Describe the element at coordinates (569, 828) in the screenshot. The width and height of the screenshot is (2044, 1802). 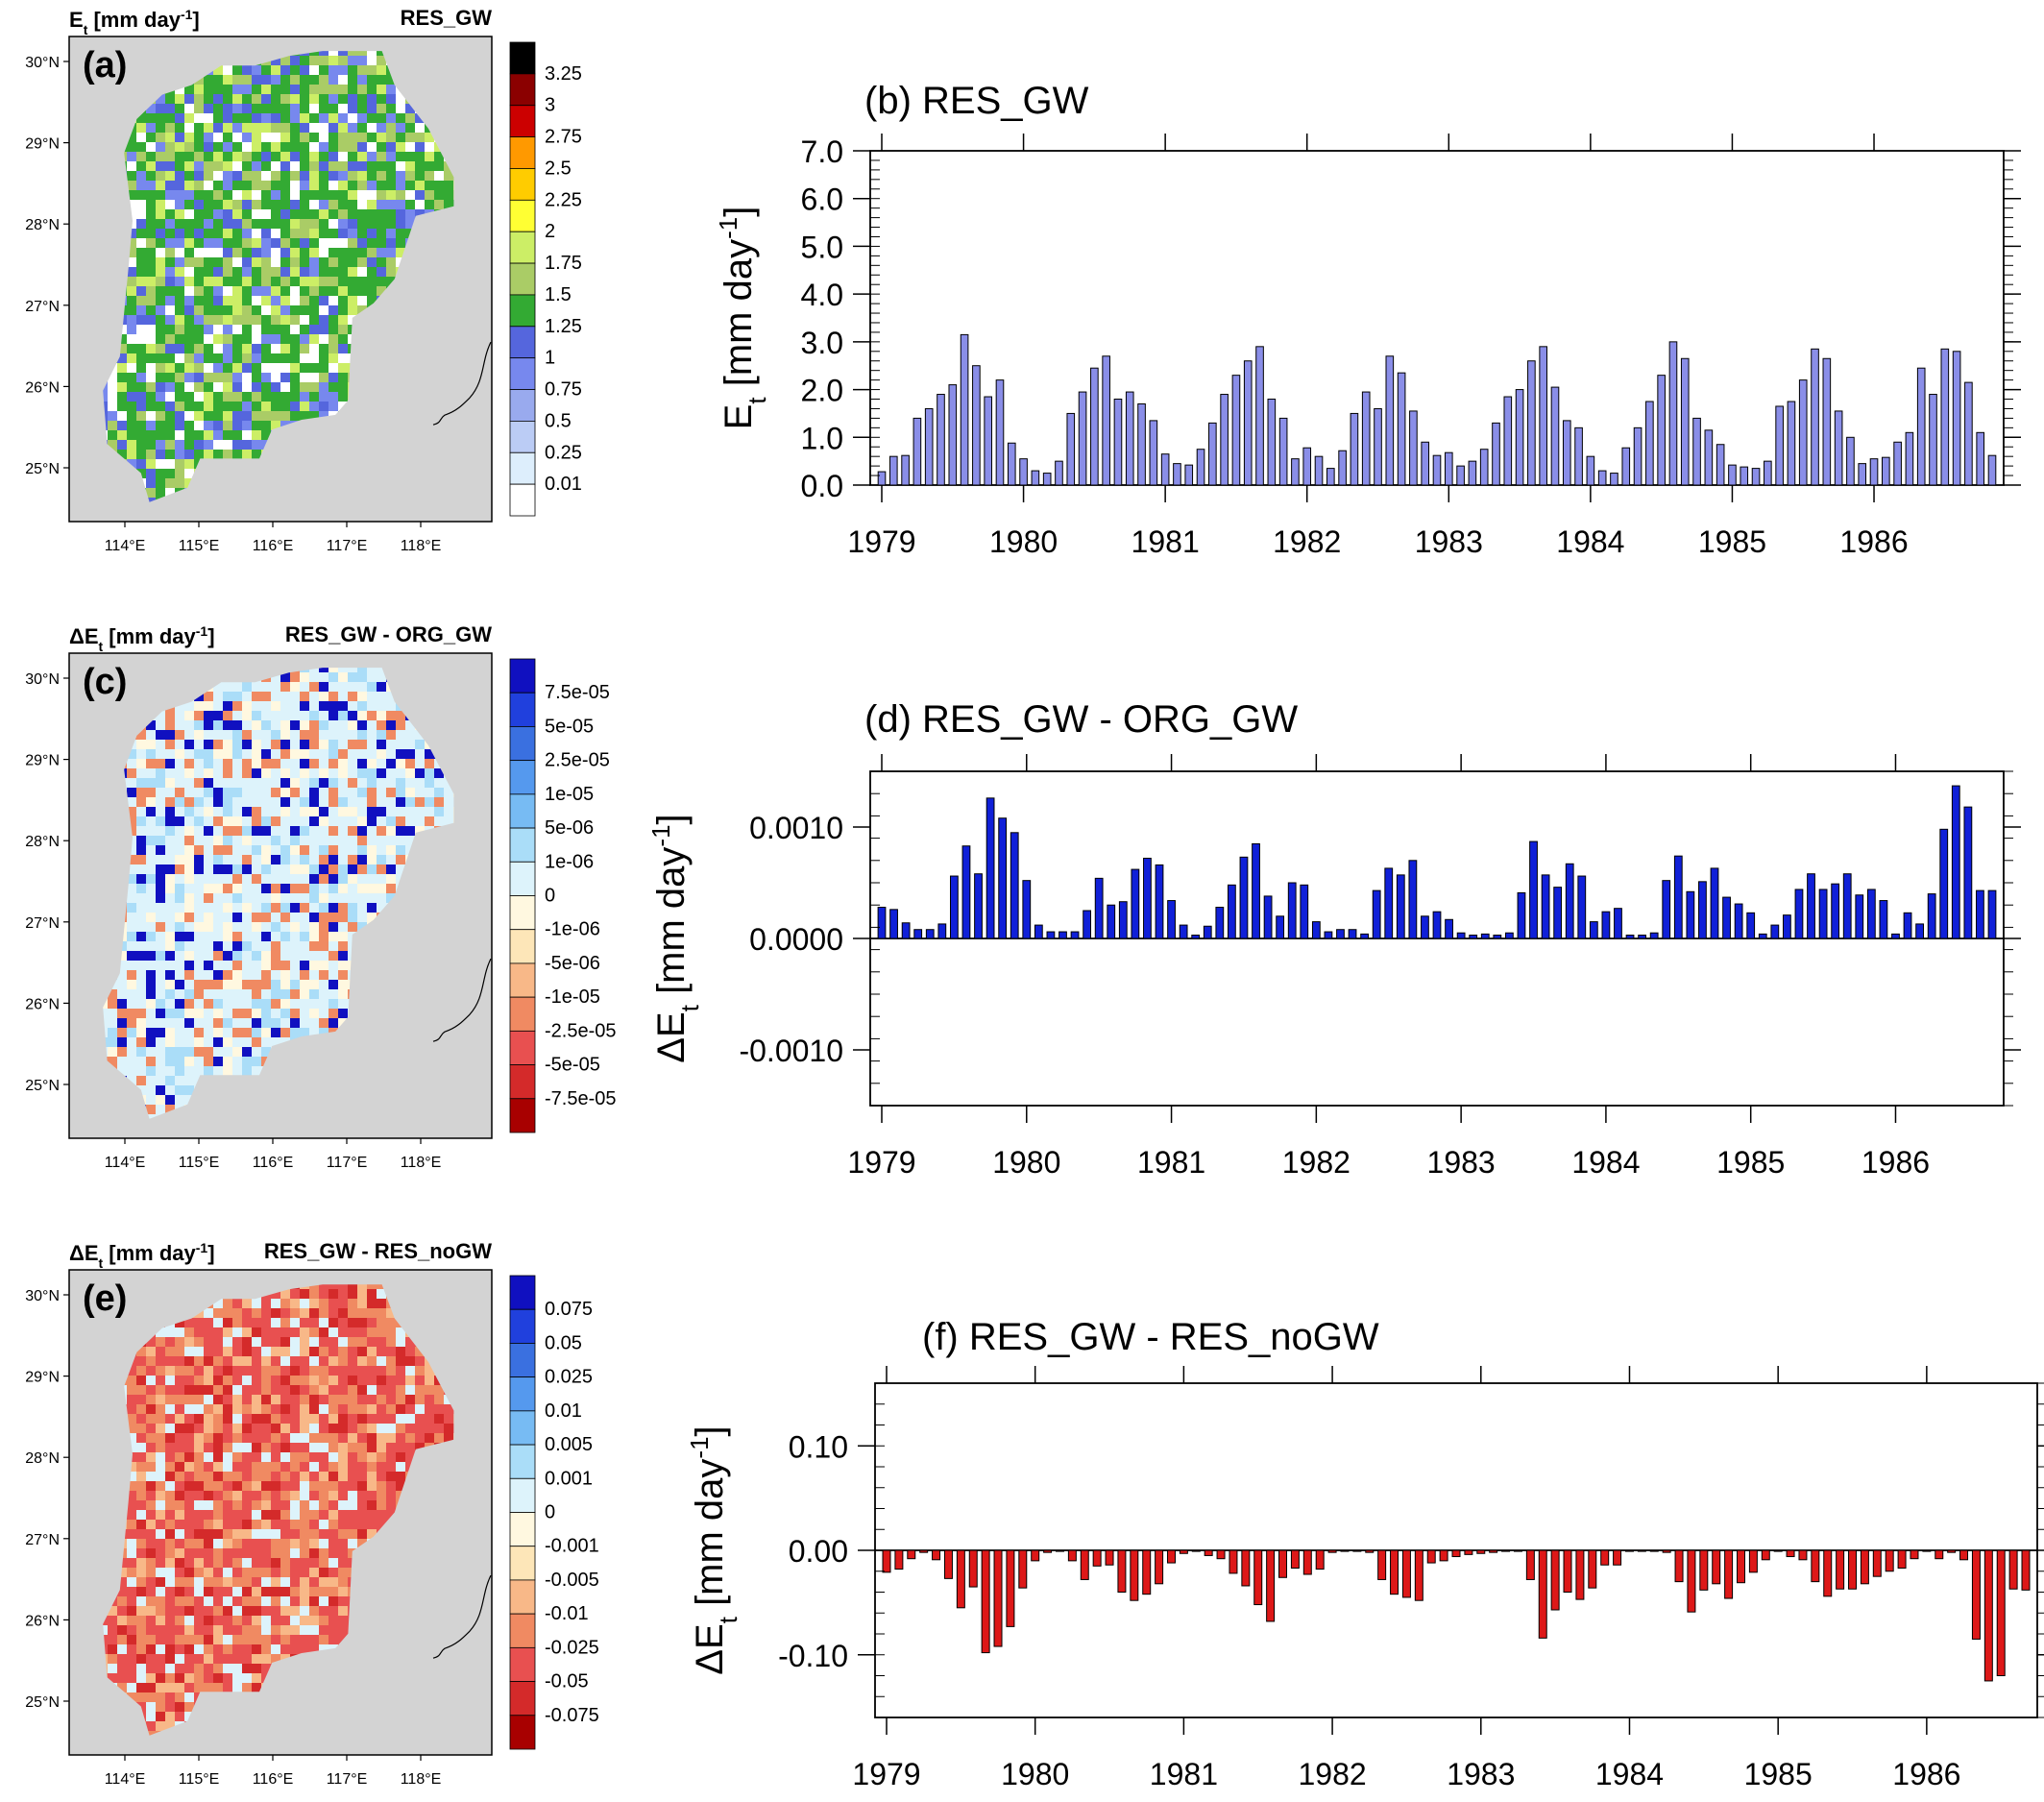
I see `colorbar-label: 5e-06` at that location.